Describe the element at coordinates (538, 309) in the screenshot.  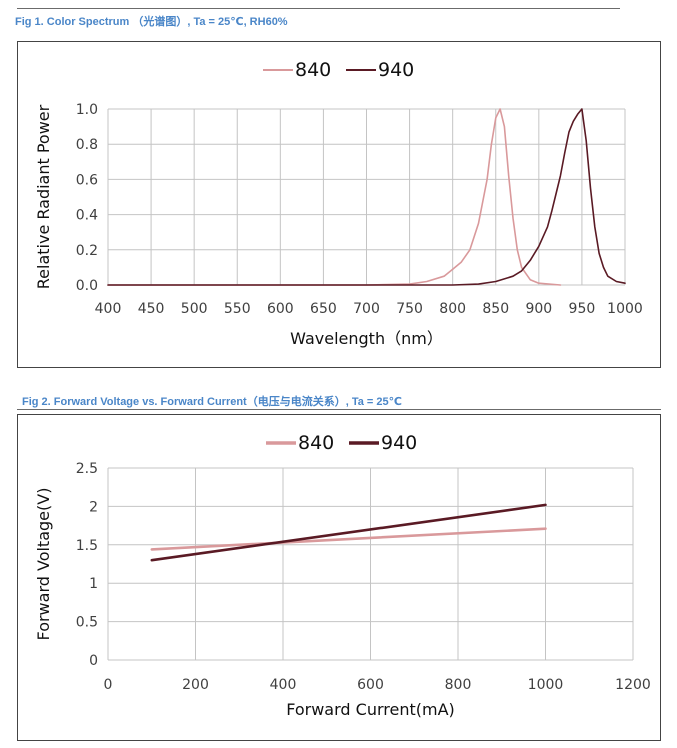
I see `x-tick-label: 900` at that location.